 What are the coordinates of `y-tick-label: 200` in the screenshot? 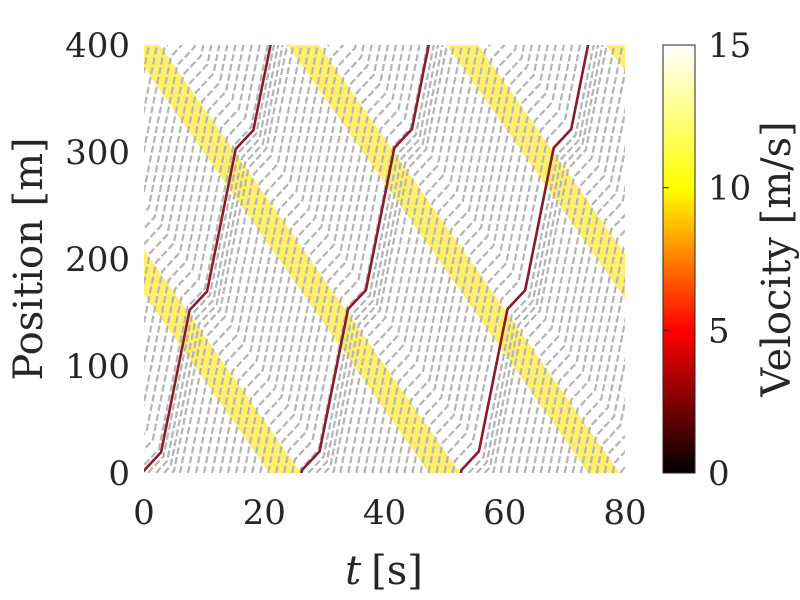 It's located at (97, 260).